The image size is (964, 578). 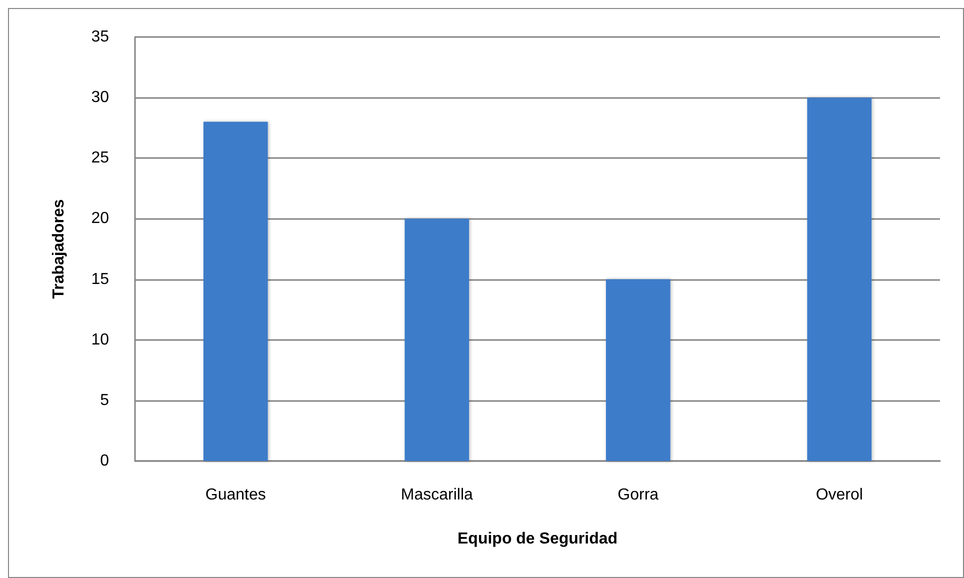 What do you see at coordinates (100, 97) in the screenshot?
I see `y-tick-label: 30` at bounding box center [100, 97].